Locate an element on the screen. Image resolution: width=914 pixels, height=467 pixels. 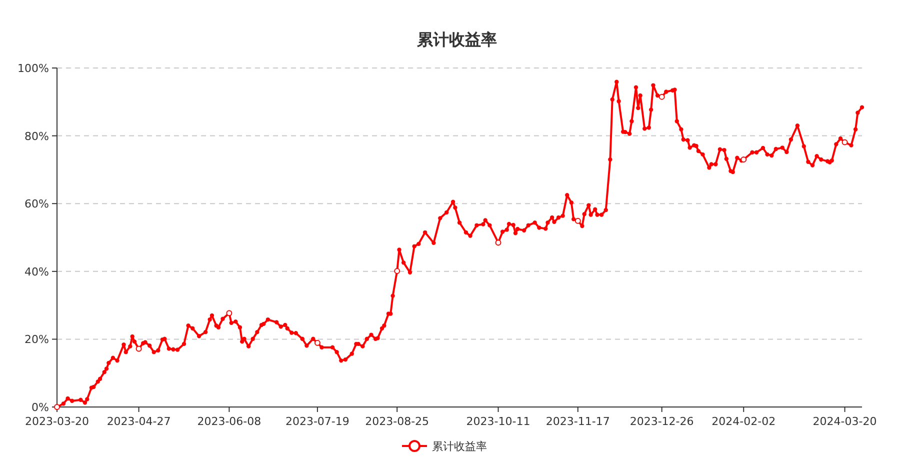
xtick: 2023-12-26 is located at coordinates (662, 421).